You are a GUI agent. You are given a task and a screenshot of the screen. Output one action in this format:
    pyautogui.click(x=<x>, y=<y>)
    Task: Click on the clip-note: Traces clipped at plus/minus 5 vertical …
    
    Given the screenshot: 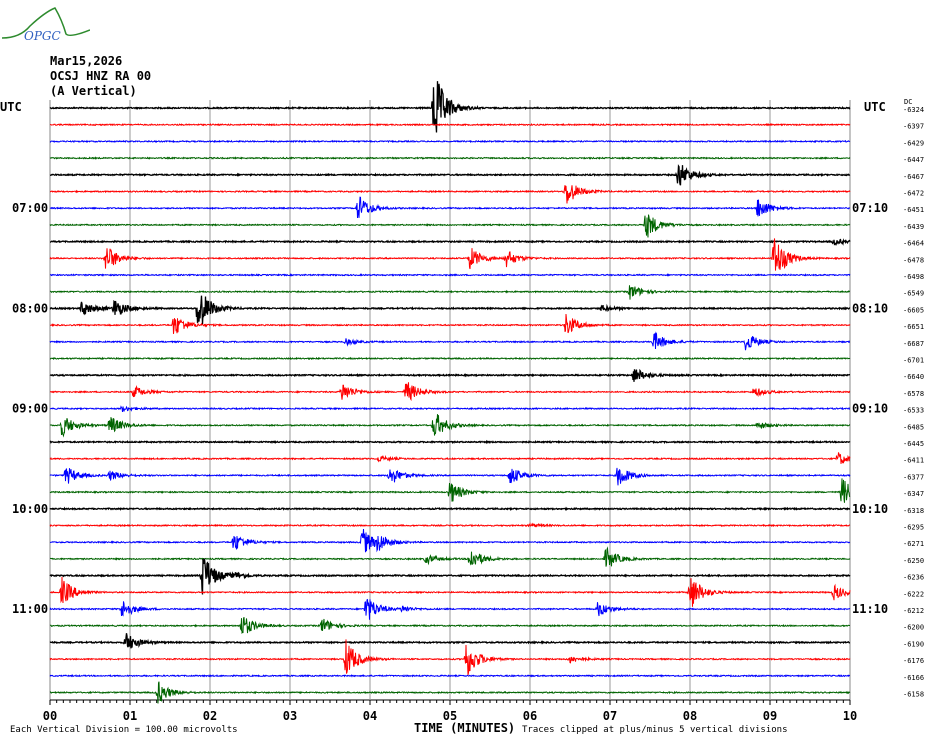 What is the action you would take?
    pyautogui.click(x=655, y=730)
    